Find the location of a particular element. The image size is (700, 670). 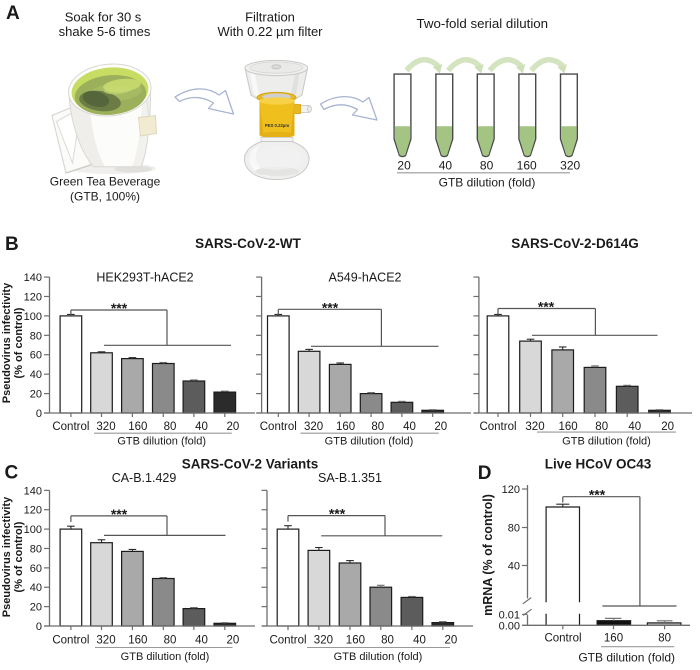

svg-text: CA-B.1.429 is located at coordinates (144, 478).